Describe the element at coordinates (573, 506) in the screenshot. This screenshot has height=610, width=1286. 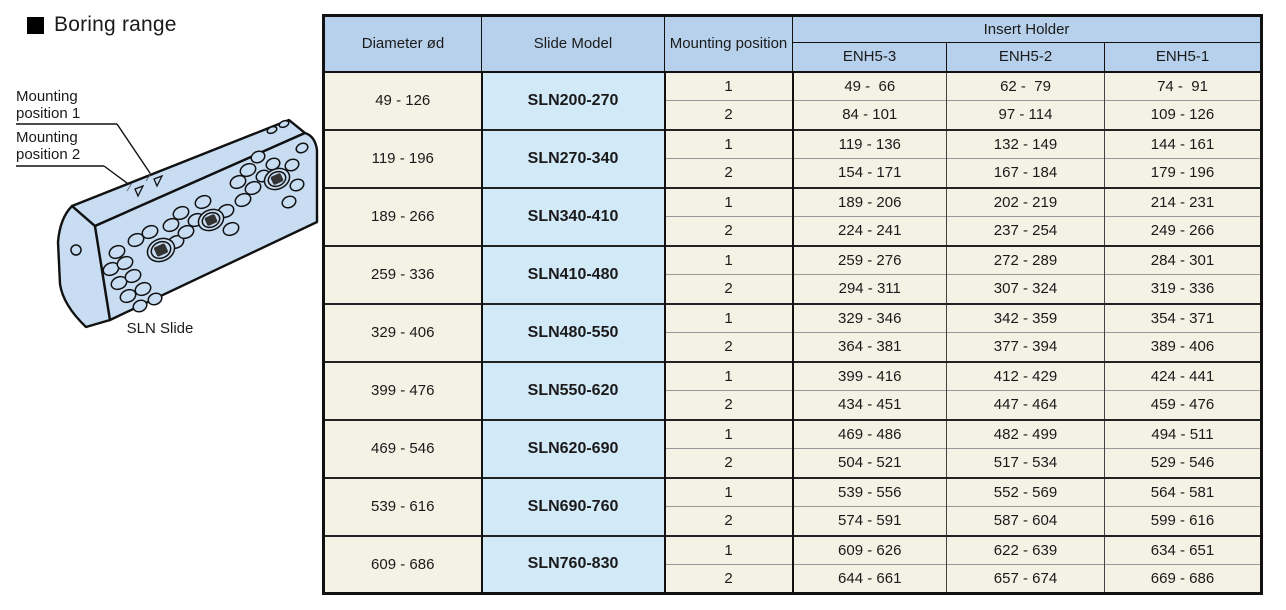
I see `slide-model-cell: SLN690-760` at that location.